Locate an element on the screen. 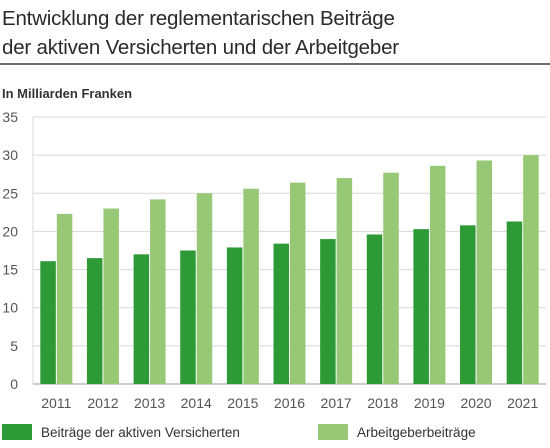 This screenshot has width=550, height=448. y-tick-label: 35 is located at coordinates (10, 117).